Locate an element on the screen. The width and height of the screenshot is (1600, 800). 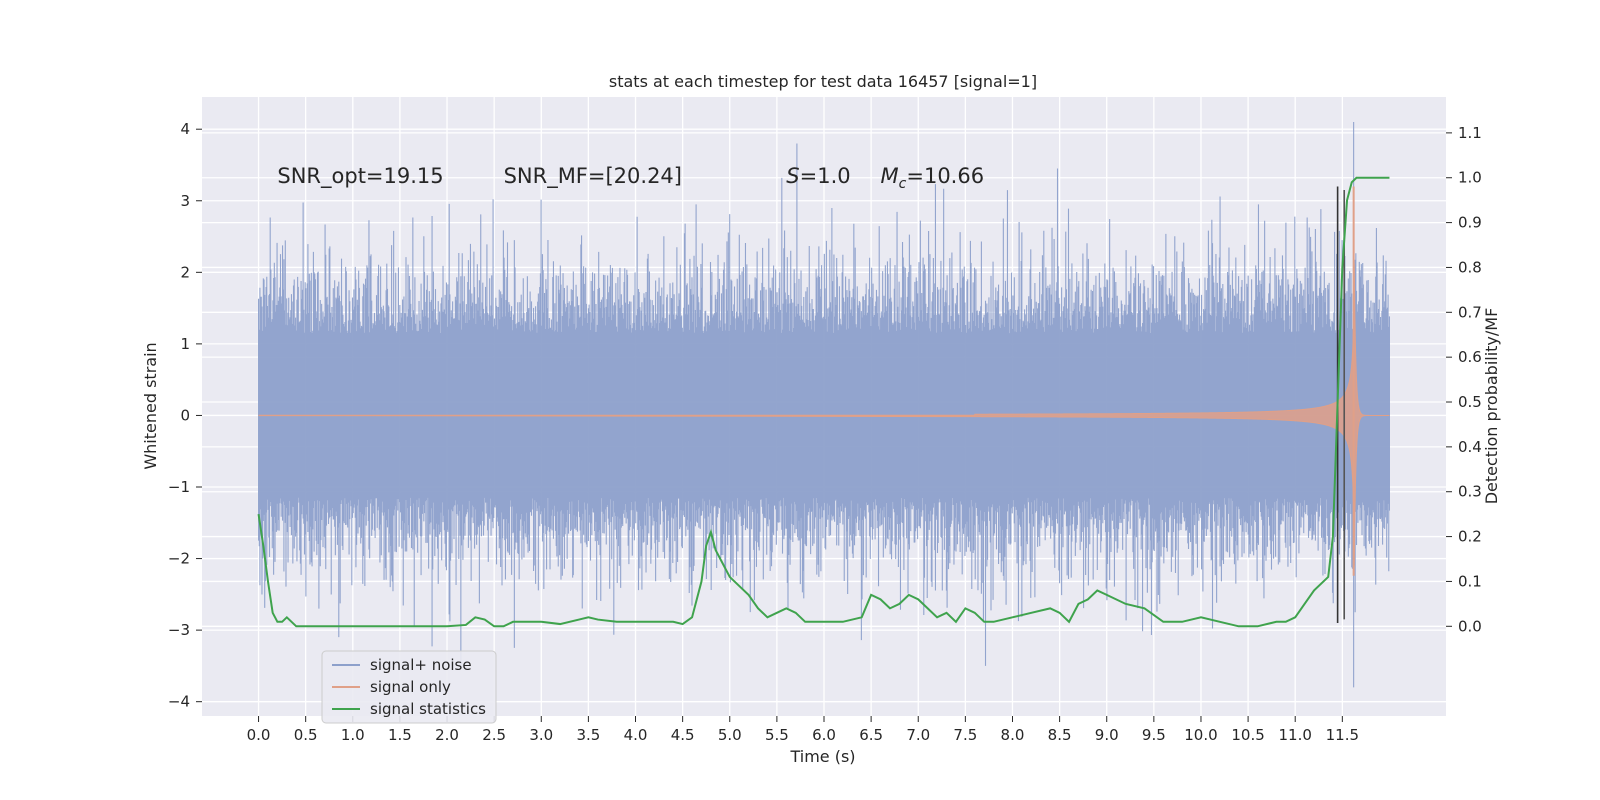
legend-label: signal+ noise is located at coordinates (421, 665).